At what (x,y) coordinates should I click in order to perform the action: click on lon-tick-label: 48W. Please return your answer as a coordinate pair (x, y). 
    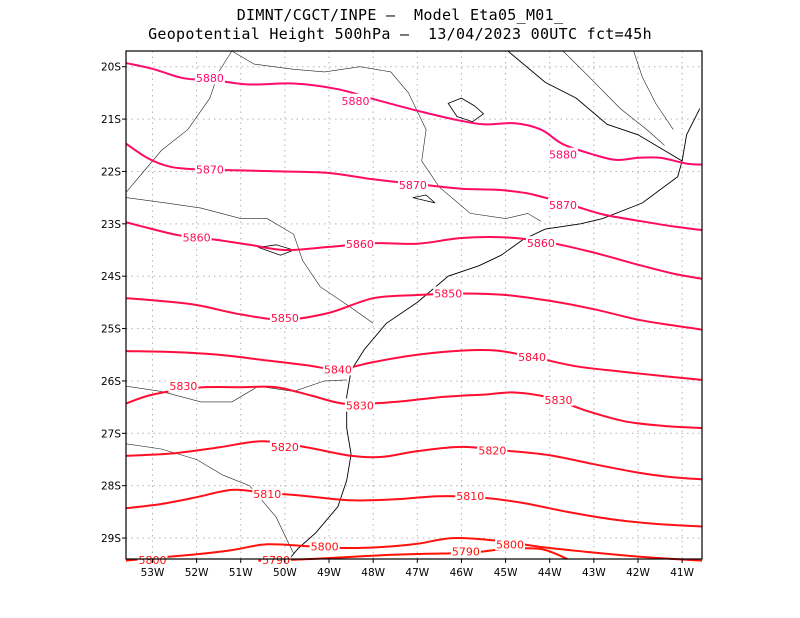
    Looking at the image, I should click on (373, 573).